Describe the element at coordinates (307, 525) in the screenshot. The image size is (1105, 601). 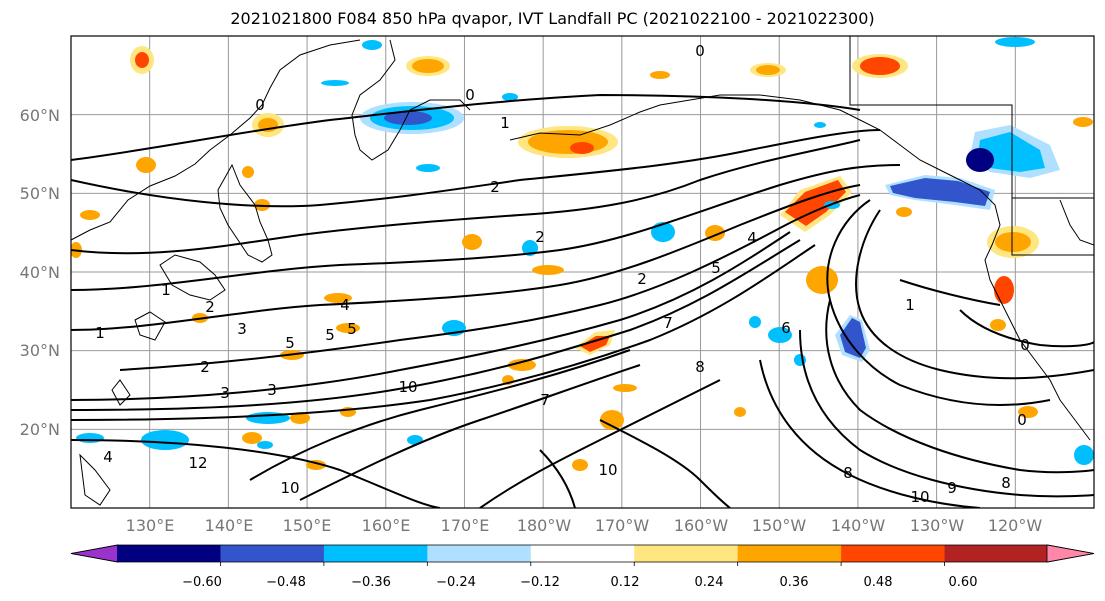
I see `lon-label: 150°E` at that location.